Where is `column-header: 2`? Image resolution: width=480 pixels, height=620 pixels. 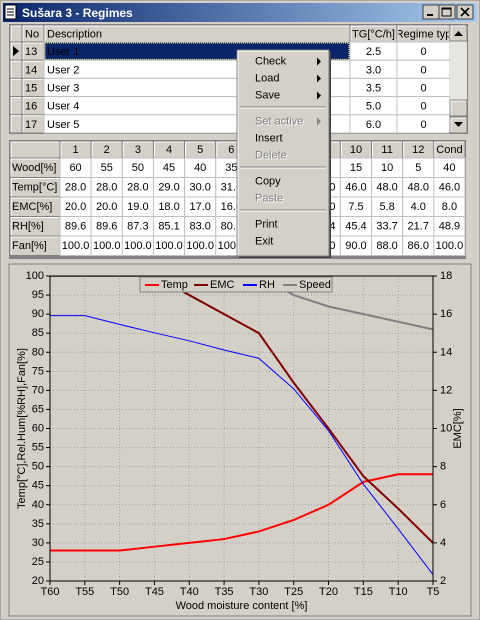
column-header: 2 is located at coordinates (107, 150).